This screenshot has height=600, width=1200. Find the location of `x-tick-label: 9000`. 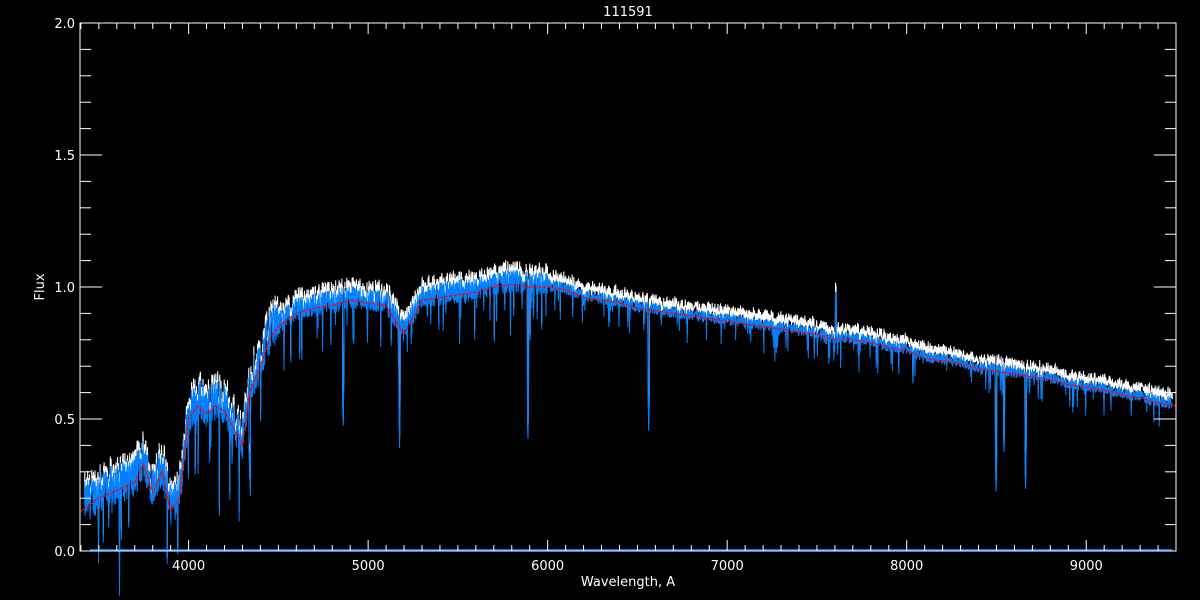

x-tick-label: 9000 is located at coordinates (1086, 566).